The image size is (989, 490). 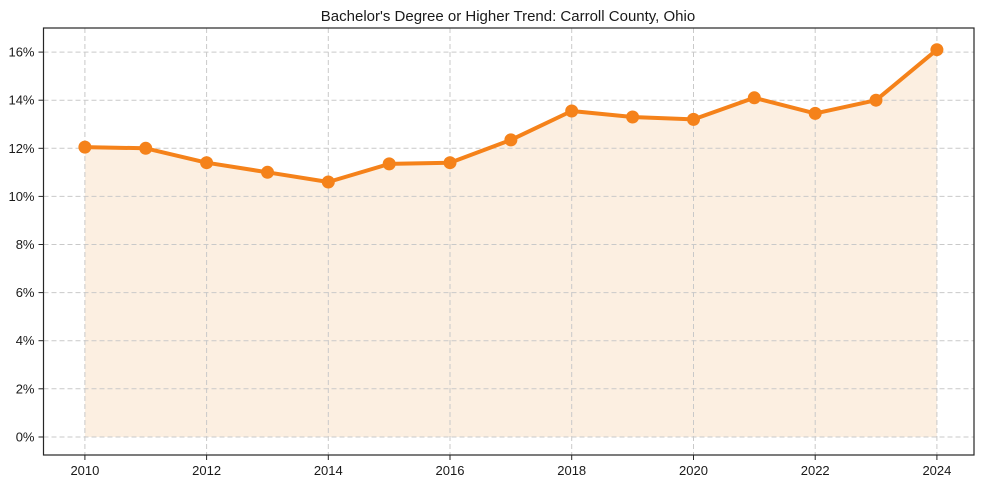 I want to click on x-tick-label: 2024, so click(x=936, y=470).